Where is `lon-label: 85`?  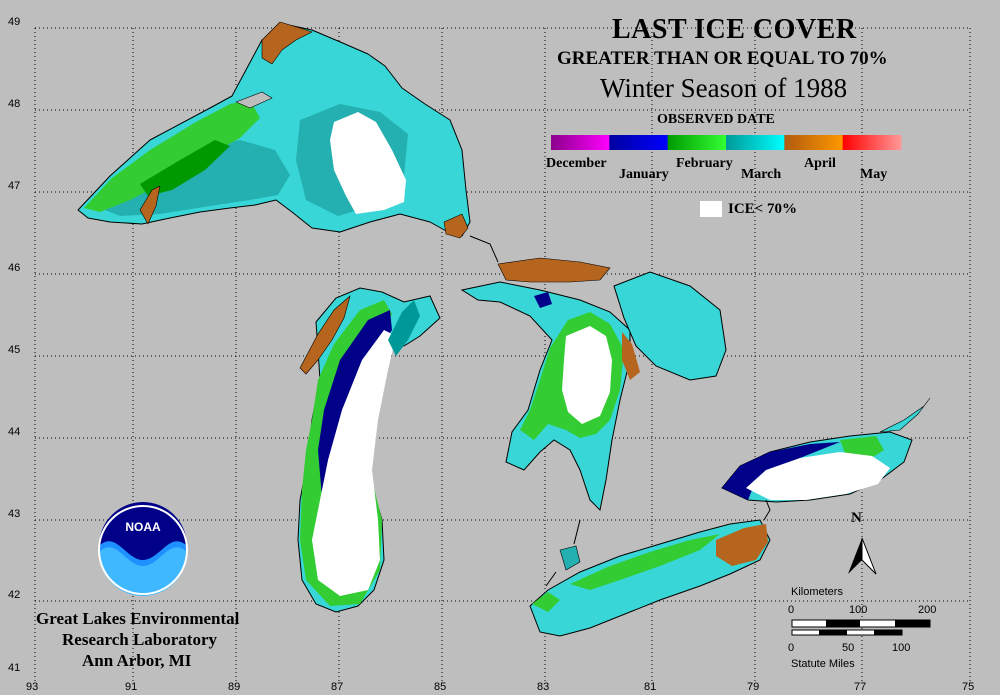
lon-label: 85 is located at coordinates (440, 687).